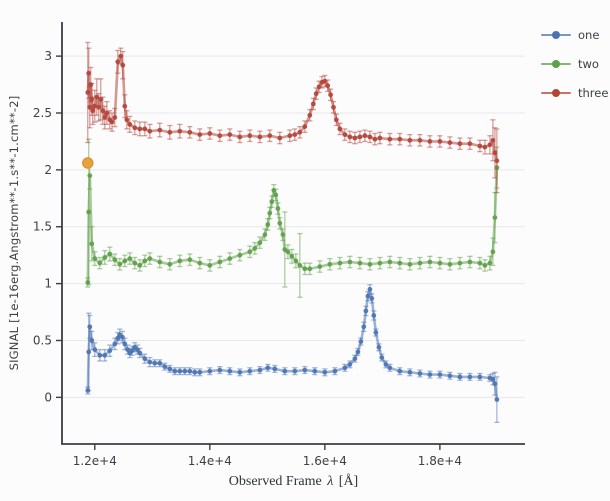 Image resolution: width=610 pixels, height=501 pixels. What do you see at coordinates (48, 170) in the screenshot?
I see `y-tick-label: 2` at bounding box center [48, 170].